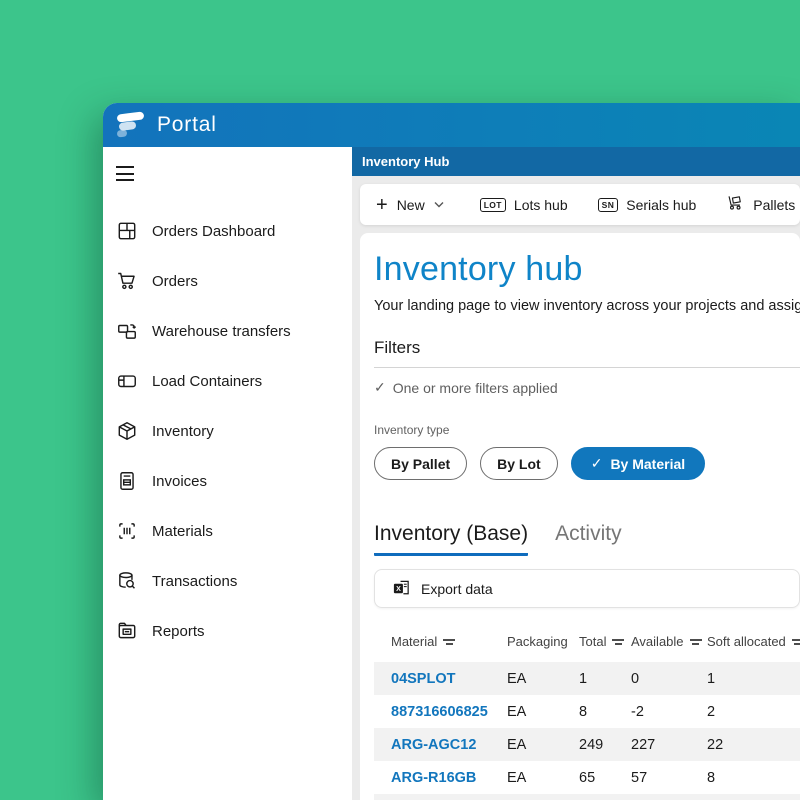 Image resolution: width=800 pixels, height=800 pixels. What do you see at coordinates (398, 589) in the screenshot?
I see `svg-text: X` at bounding box center [398, 589].